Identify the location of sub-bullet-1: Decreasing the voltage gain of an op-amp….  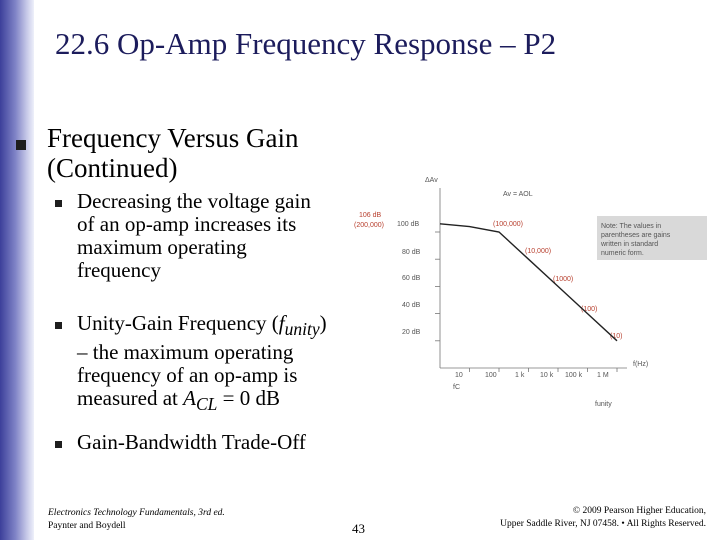
(194, 235).